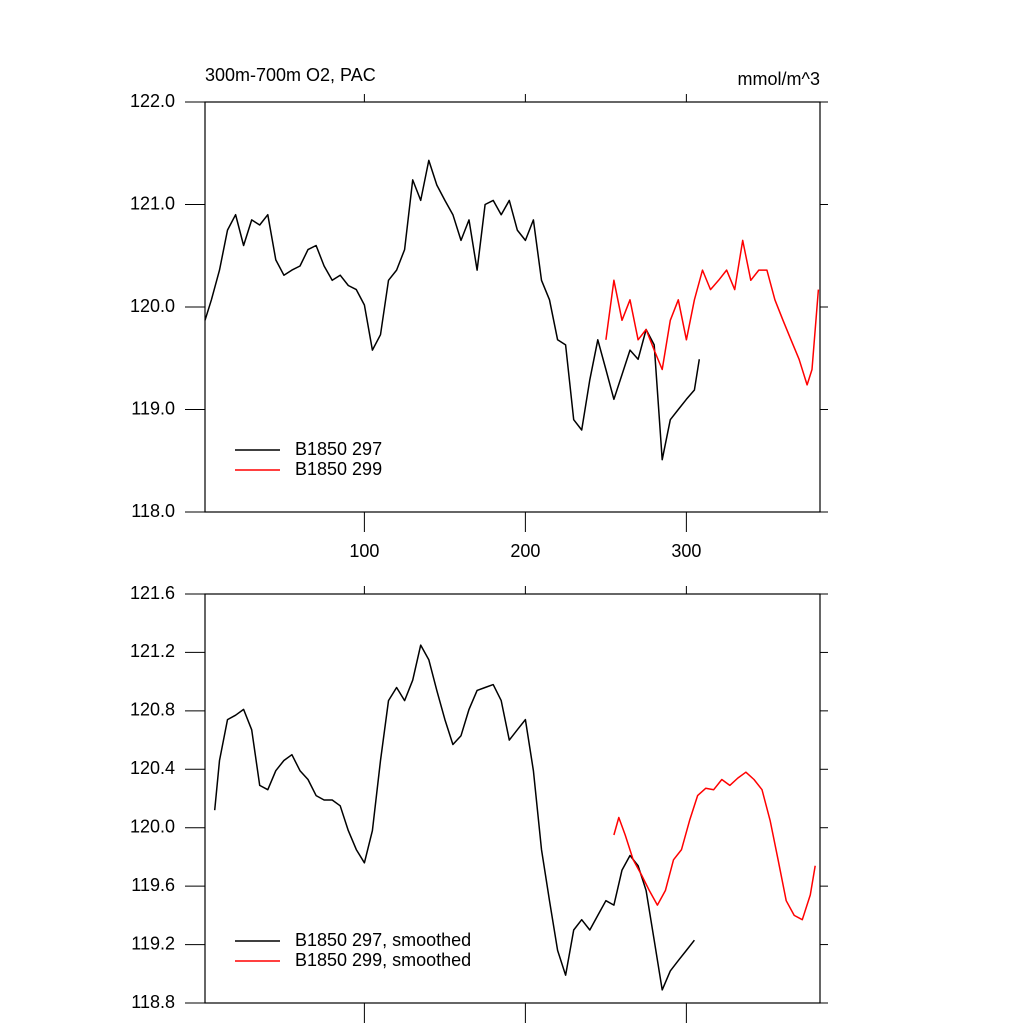 The image size is (1024, 1029). I want to click on y-tick-label: 119.2, so click(153, 943).